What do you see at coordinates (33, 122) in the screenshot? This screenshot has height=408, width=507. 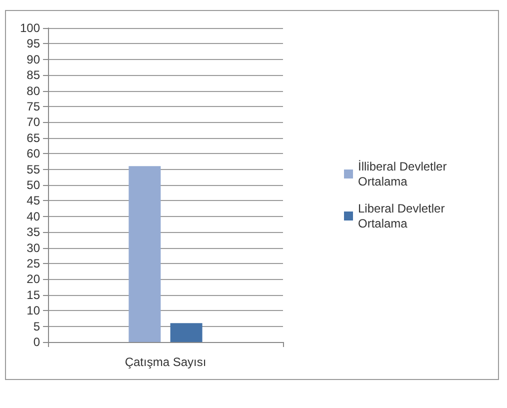 I see `y-tick-label: 70` at bounding box center [33, 122].